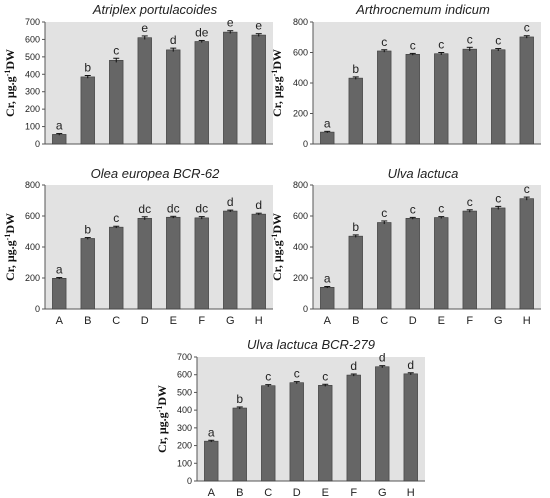  What do you see at coordinates (328, 321) in the screenshot?
I see `x-tick-label: A` at bounding box center [328, 321].